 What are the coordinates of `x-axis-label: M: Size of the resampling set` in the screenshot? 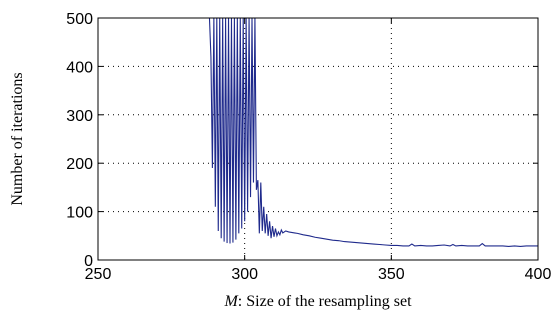 It's located at (317, 301).